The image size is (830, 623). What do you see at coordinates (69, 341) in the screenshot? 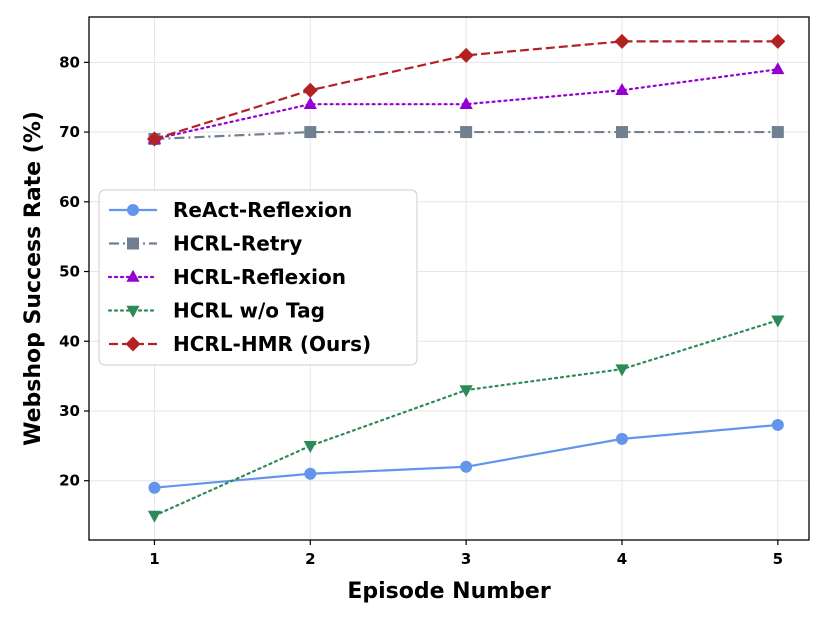
I see `y-tick-label: 40` at bounding box center [69, 341].